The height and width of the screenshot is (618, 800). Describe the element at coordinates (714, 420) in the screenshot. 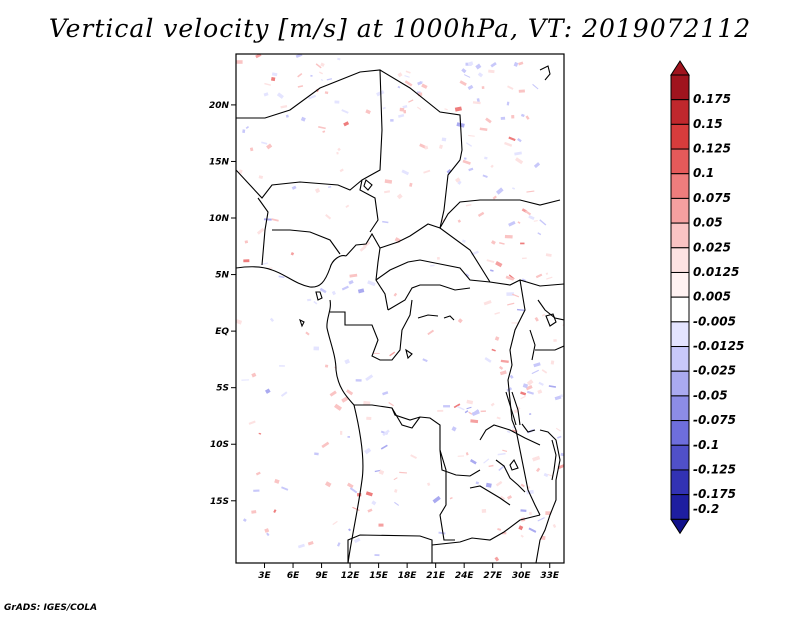

I see `colorbar-label: -0.075` at that location.